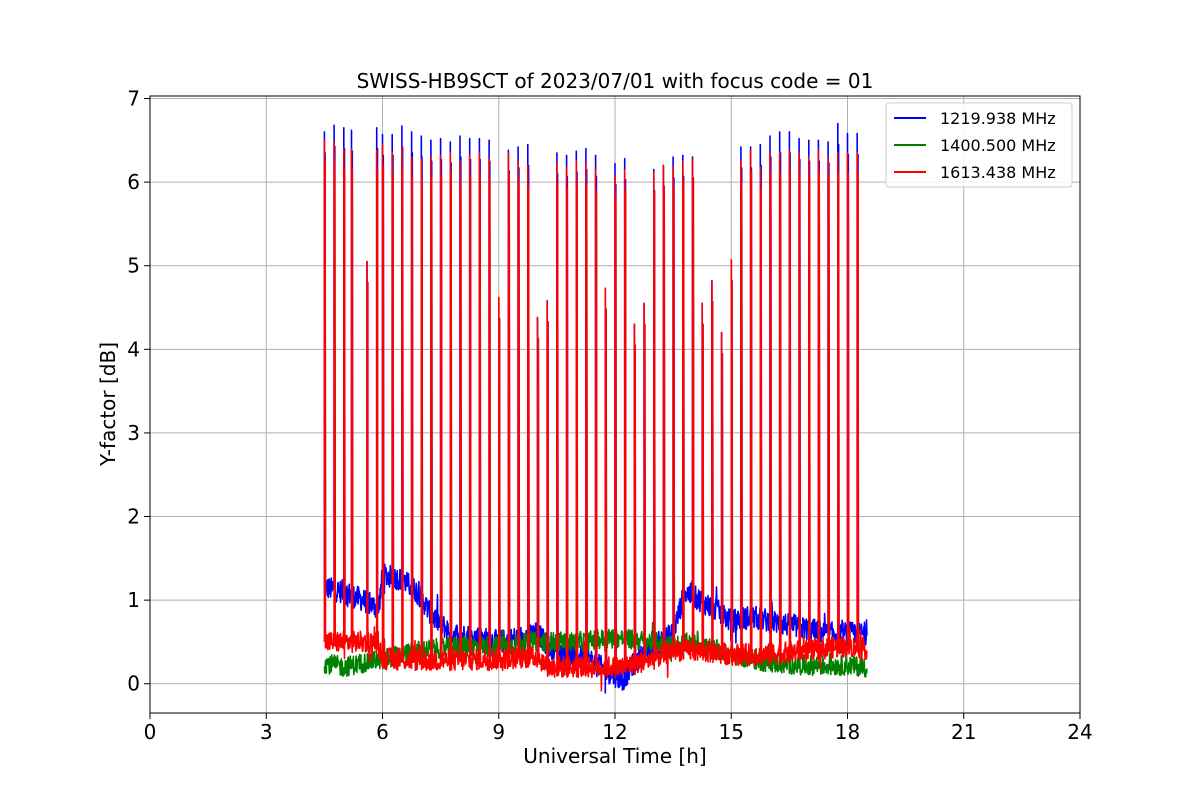  Describe the element at coordinates (382, 732) in the screenshot. I see `x-tick-label: 6` at that location.